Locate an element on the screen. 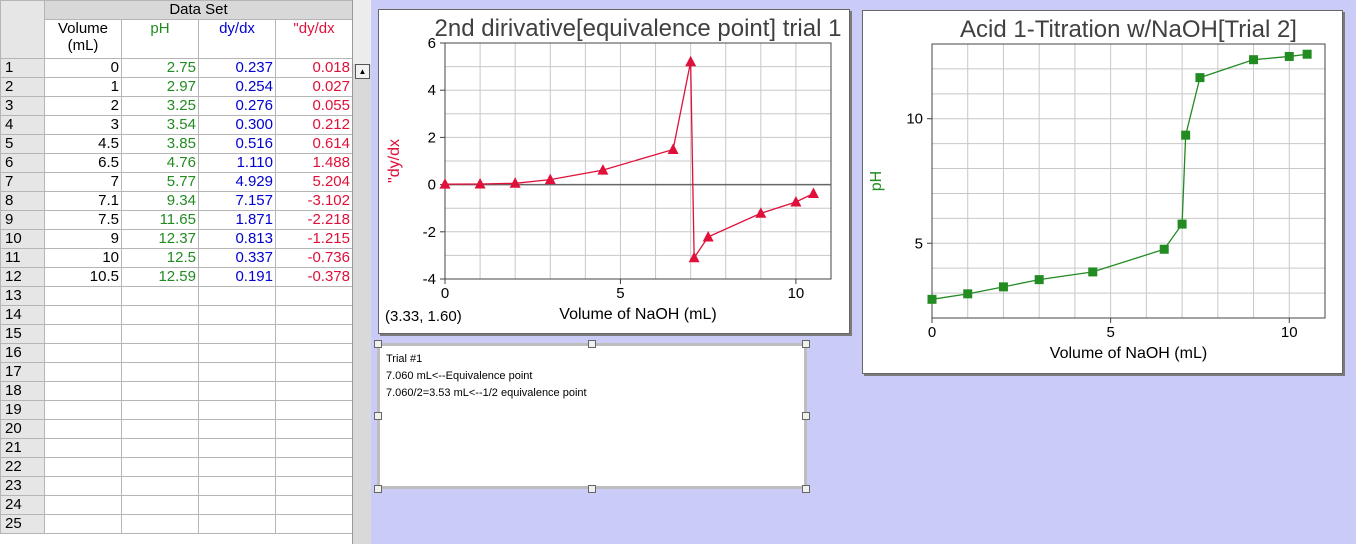 This screenshot has width=1356, height=544. table-row: 22 is located at coordinates (176, 467).